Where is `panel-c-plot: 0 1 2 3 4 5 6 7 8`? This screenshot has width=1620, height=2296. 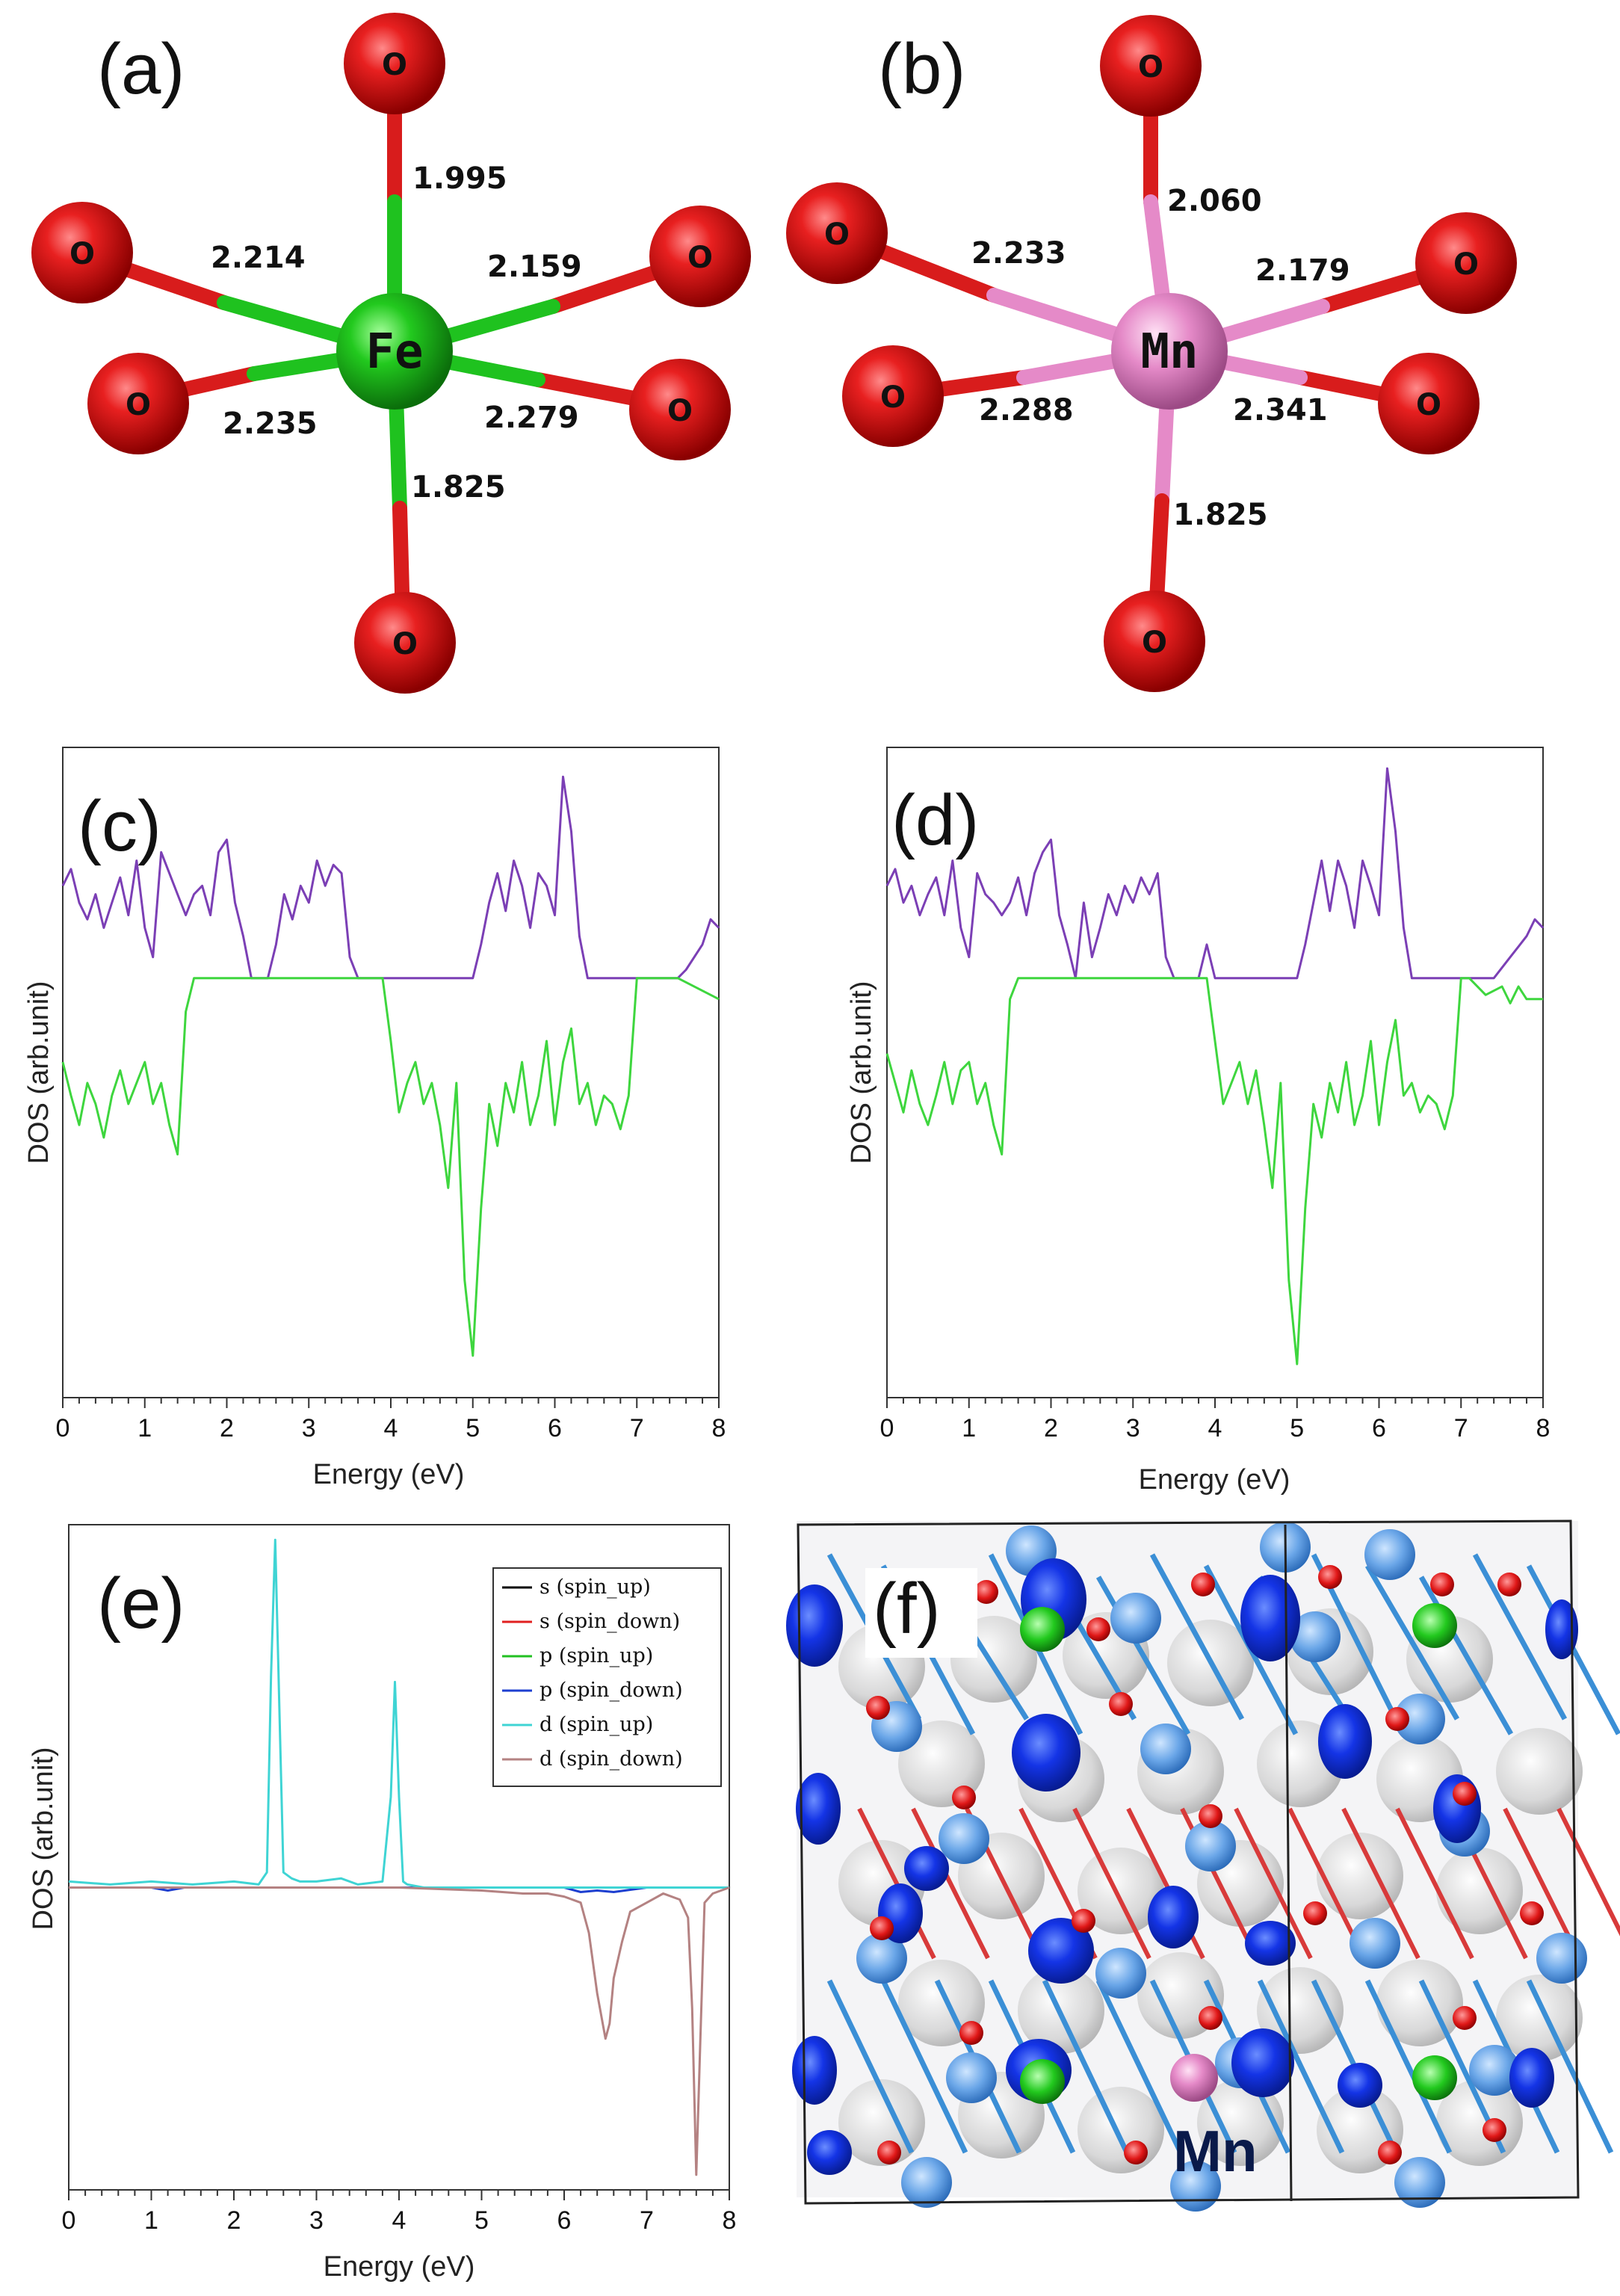
panel-c-plot: 0 1 2 3 4 5 6 7 8 is located at coordinates (391, 1109).